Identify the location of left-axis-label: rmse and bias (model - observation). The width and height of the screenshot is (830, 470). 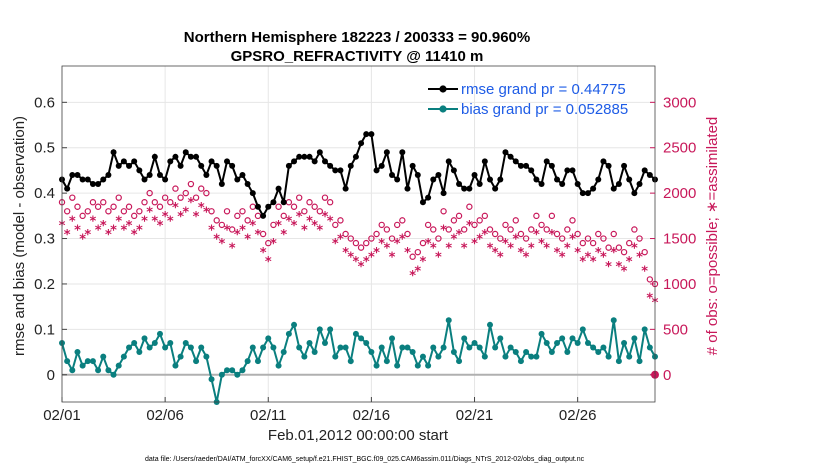
(19, 236).